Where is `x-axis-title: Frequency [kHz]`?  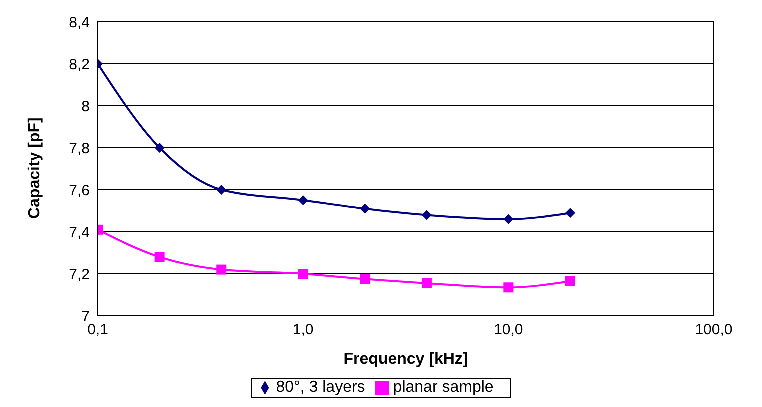 x-axis-title: Frequency [kHz] is located at coordinates (406, 359).